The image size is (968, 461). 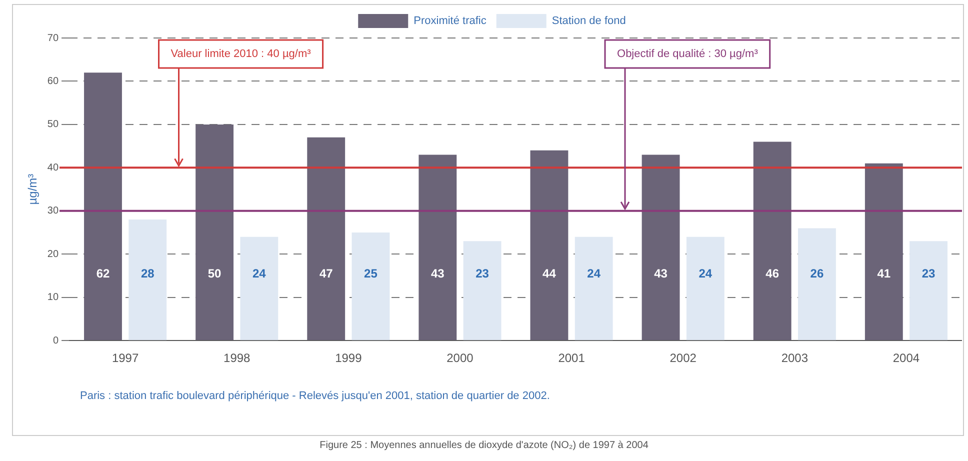 I want to click on y-tick-label: 50, so click(x=53, y=124).